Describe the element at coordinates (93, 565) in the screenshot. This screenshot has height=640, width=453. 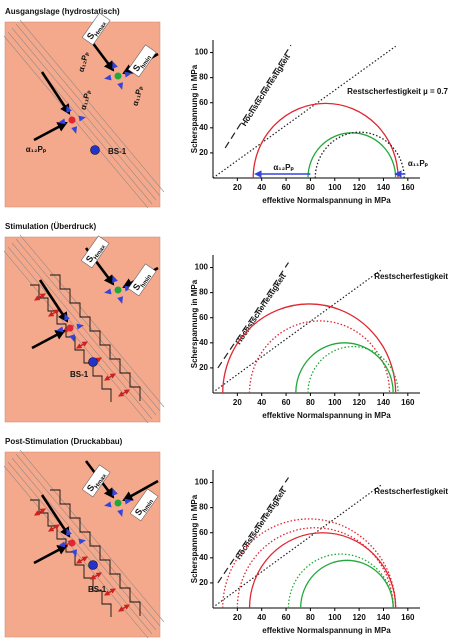
I see `borehole` at that location.